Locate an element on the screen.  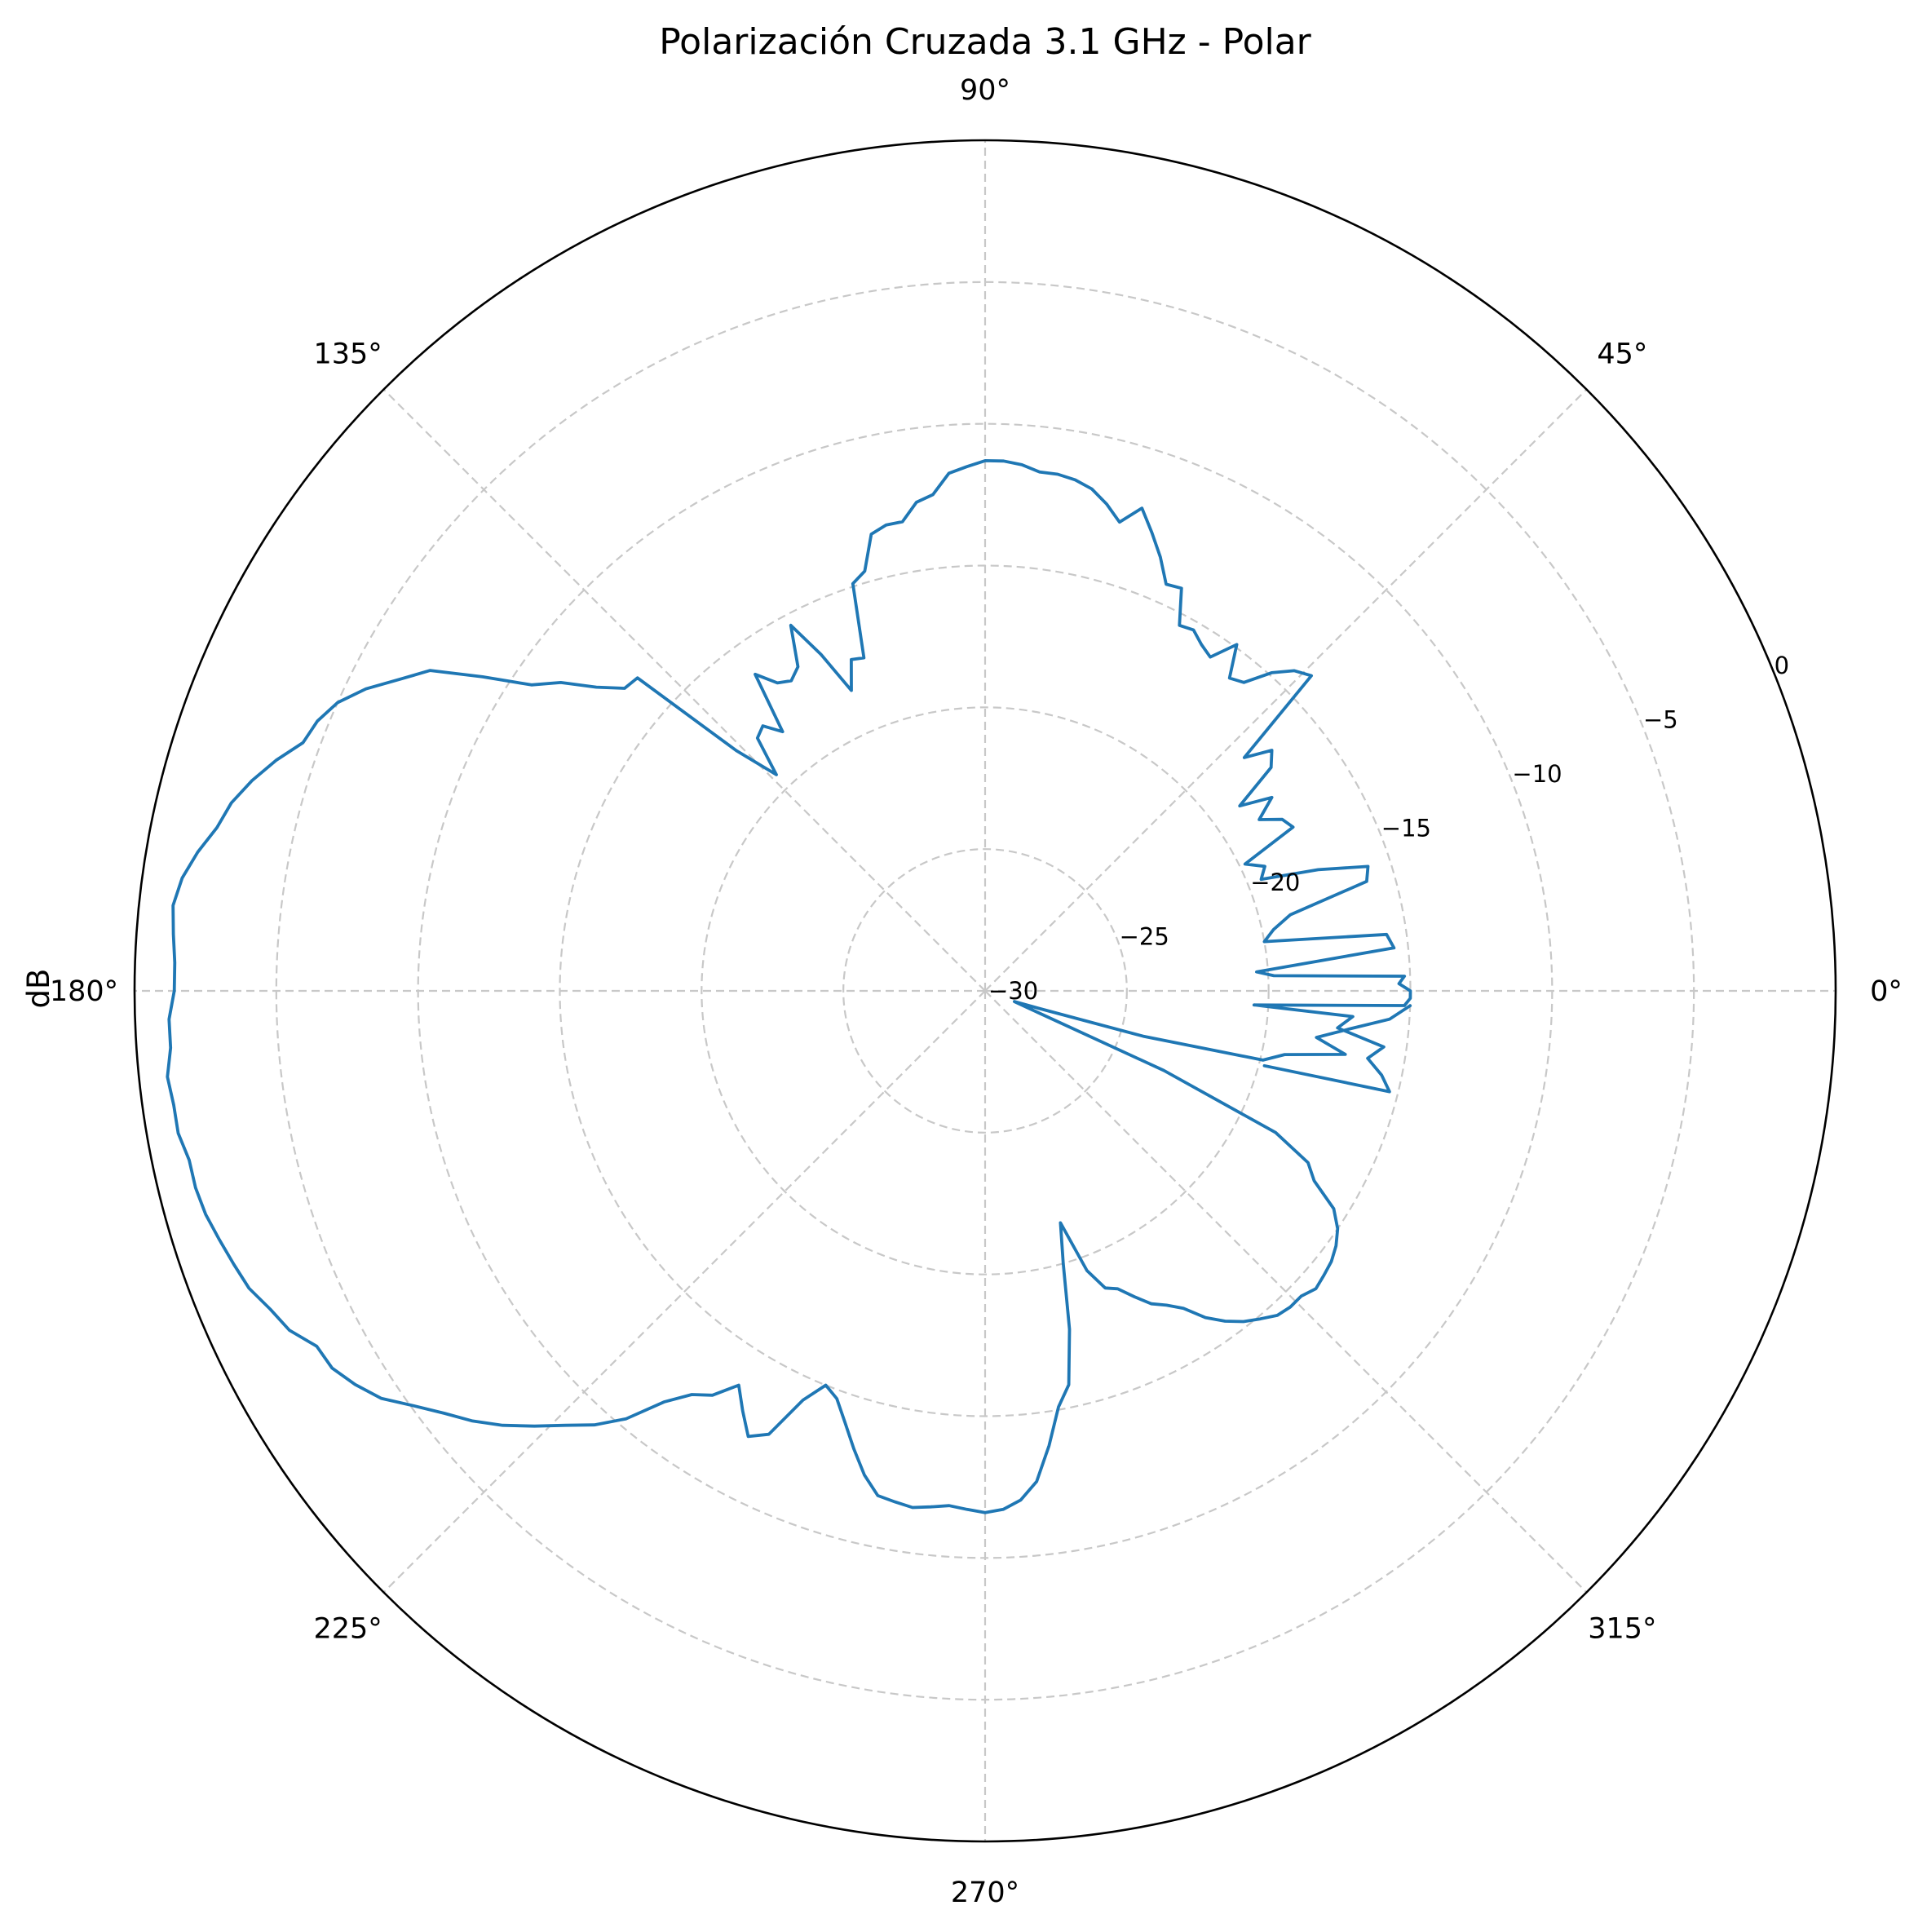
radial-tick-label: −10 is located at coordinates (1537, 774).